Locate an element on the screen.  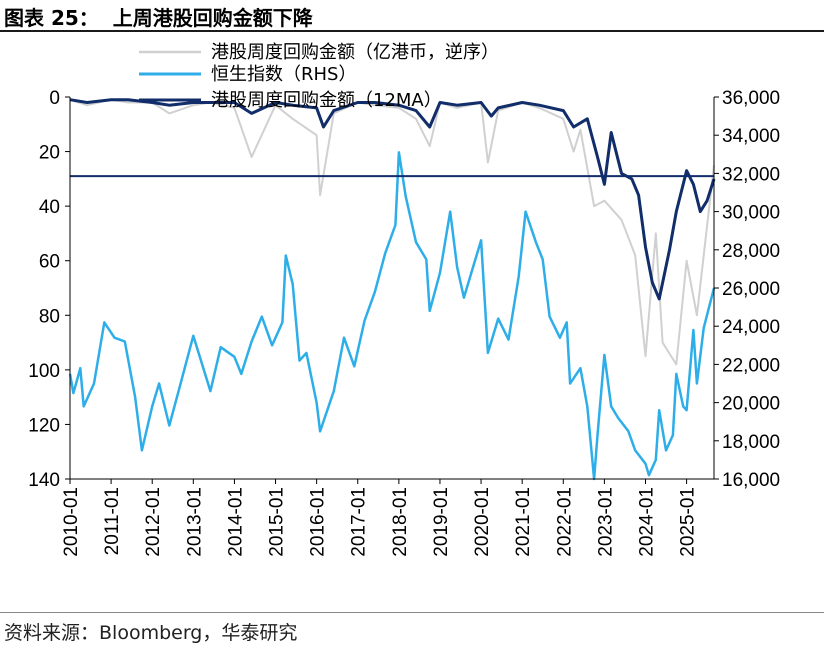
x-tick-label: 2024-01 is located at coordinates (646, 522).